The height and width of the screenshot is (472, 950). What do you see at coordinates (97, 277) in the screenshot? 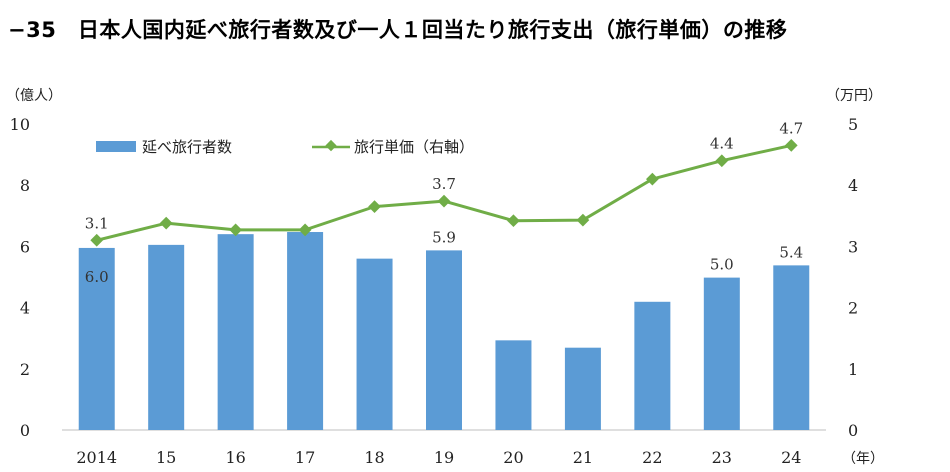
I see `bar-data-label: 6.0` at bounding box center [97, 277].